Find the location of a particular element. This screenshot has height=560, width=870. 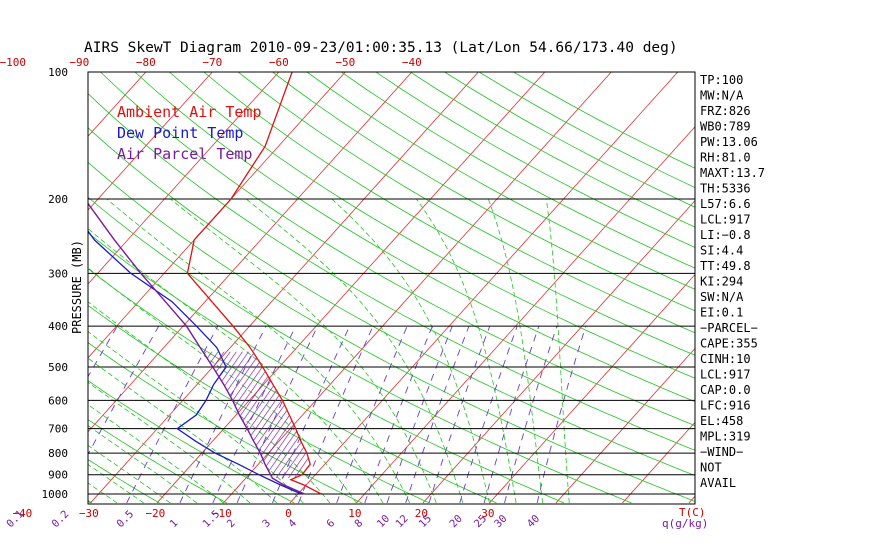

pressure-tick-label: 300 is located at coordinates (58, 273).